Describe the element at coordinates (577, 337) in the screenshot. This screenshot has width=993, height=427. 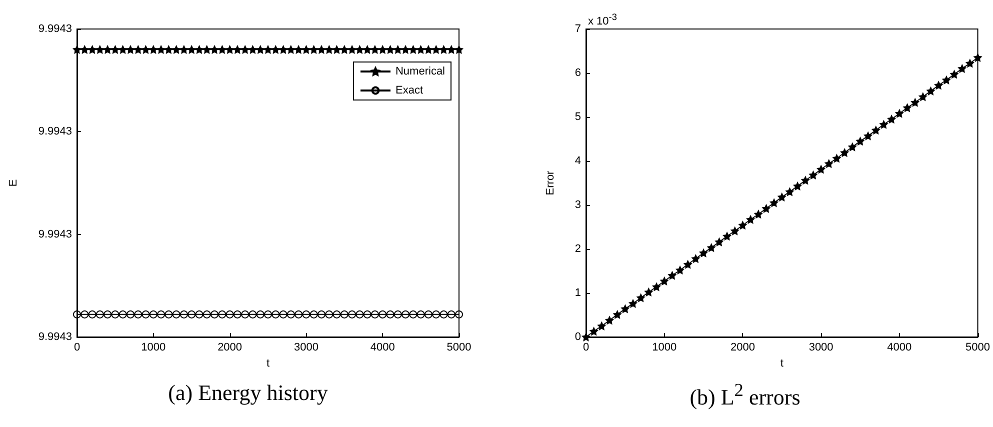
I see `y-tick-label: 0` at that location.